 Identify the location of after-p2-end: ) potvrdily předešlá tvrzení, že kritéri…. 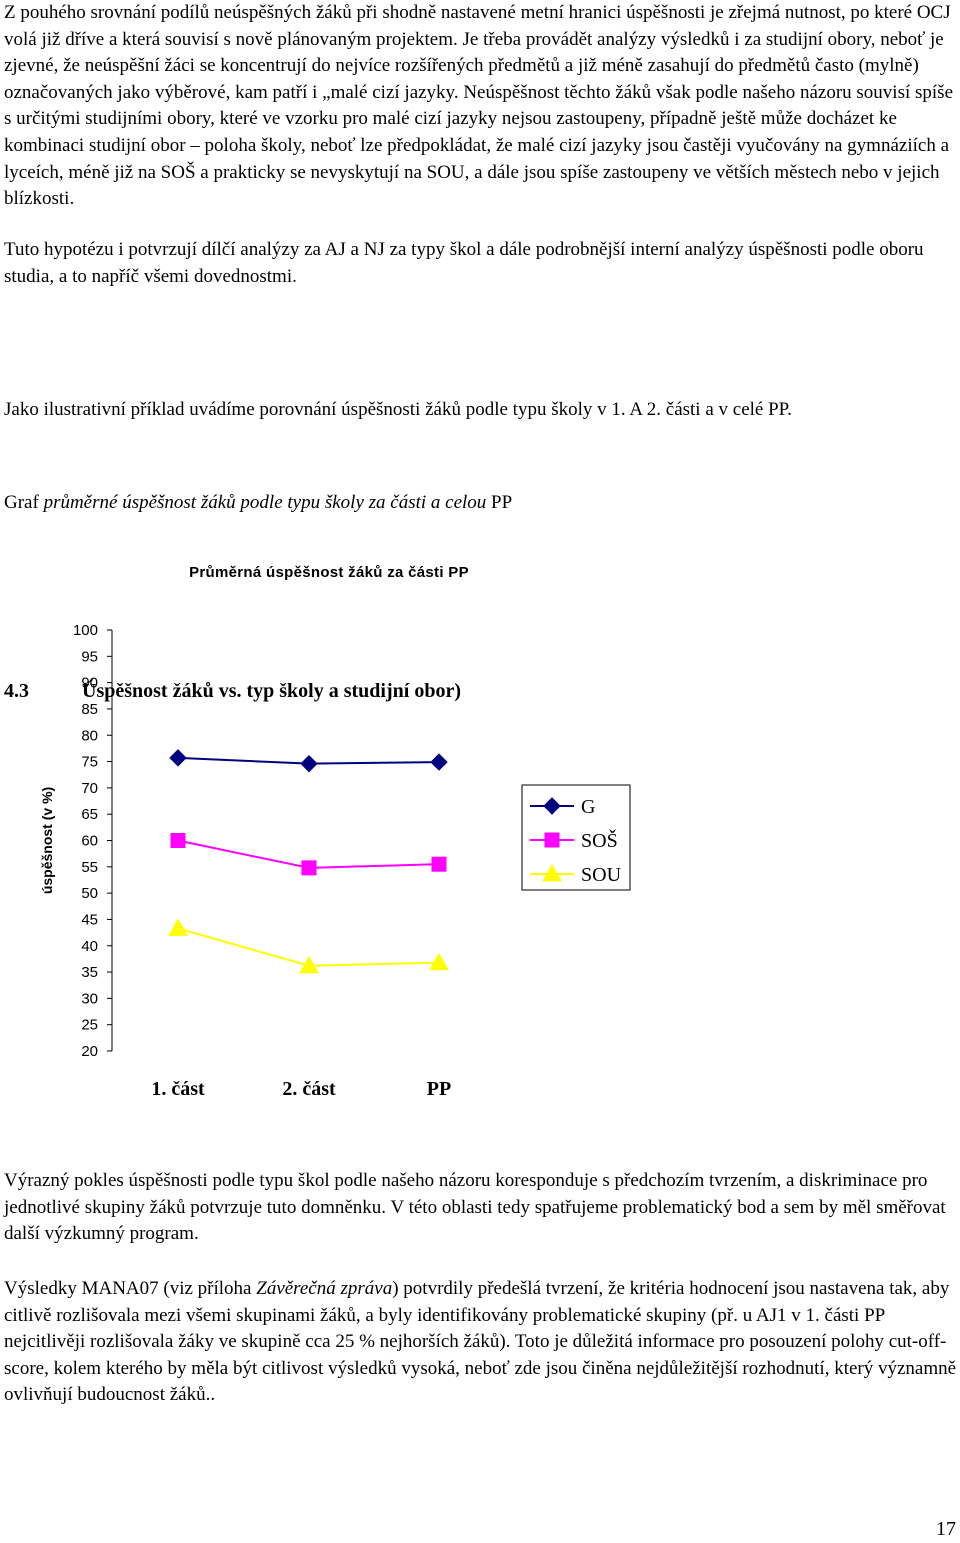
(480, 1342).